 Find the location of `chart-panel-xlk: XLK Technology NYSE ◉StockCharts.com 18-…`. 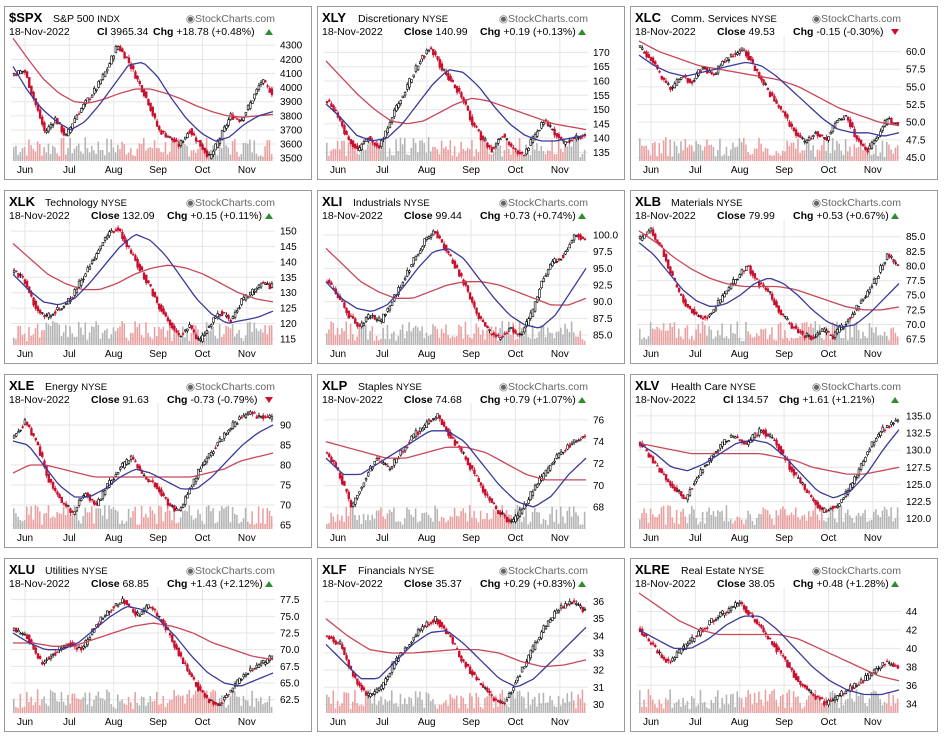

chart-panel-xlk: XLK Technology NYSE ◉StockCharts.com 18-… is located at coordinates (158, 277).